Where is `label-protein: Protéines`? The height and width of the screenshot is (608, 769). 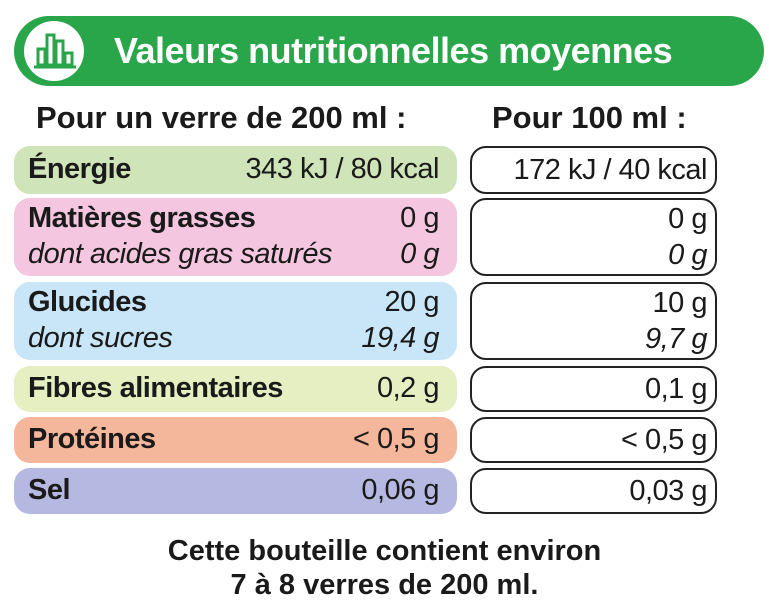 label-protein: Protéines is located at coordinates (92, 439).